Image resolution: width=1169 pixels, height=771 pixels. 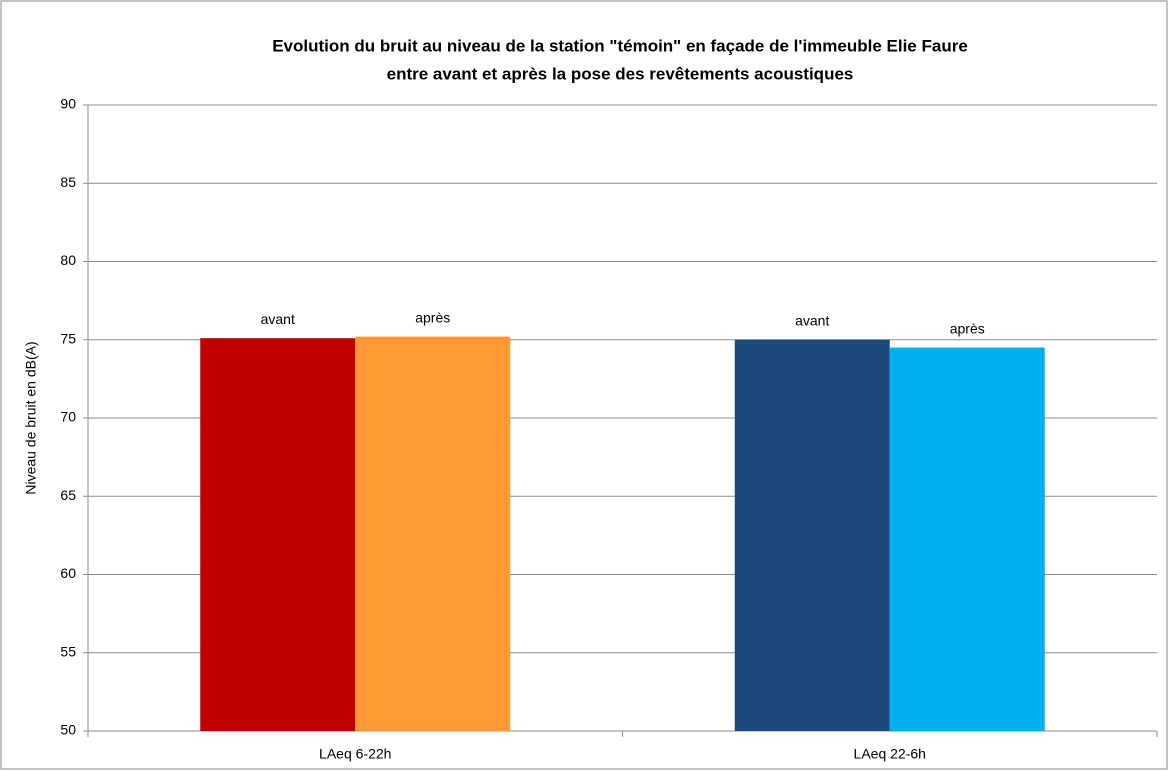 What do you see at coordinates (68, 104) in the screenshot?
I see `y-tick-label: 90` at bounding box center [68, 104].